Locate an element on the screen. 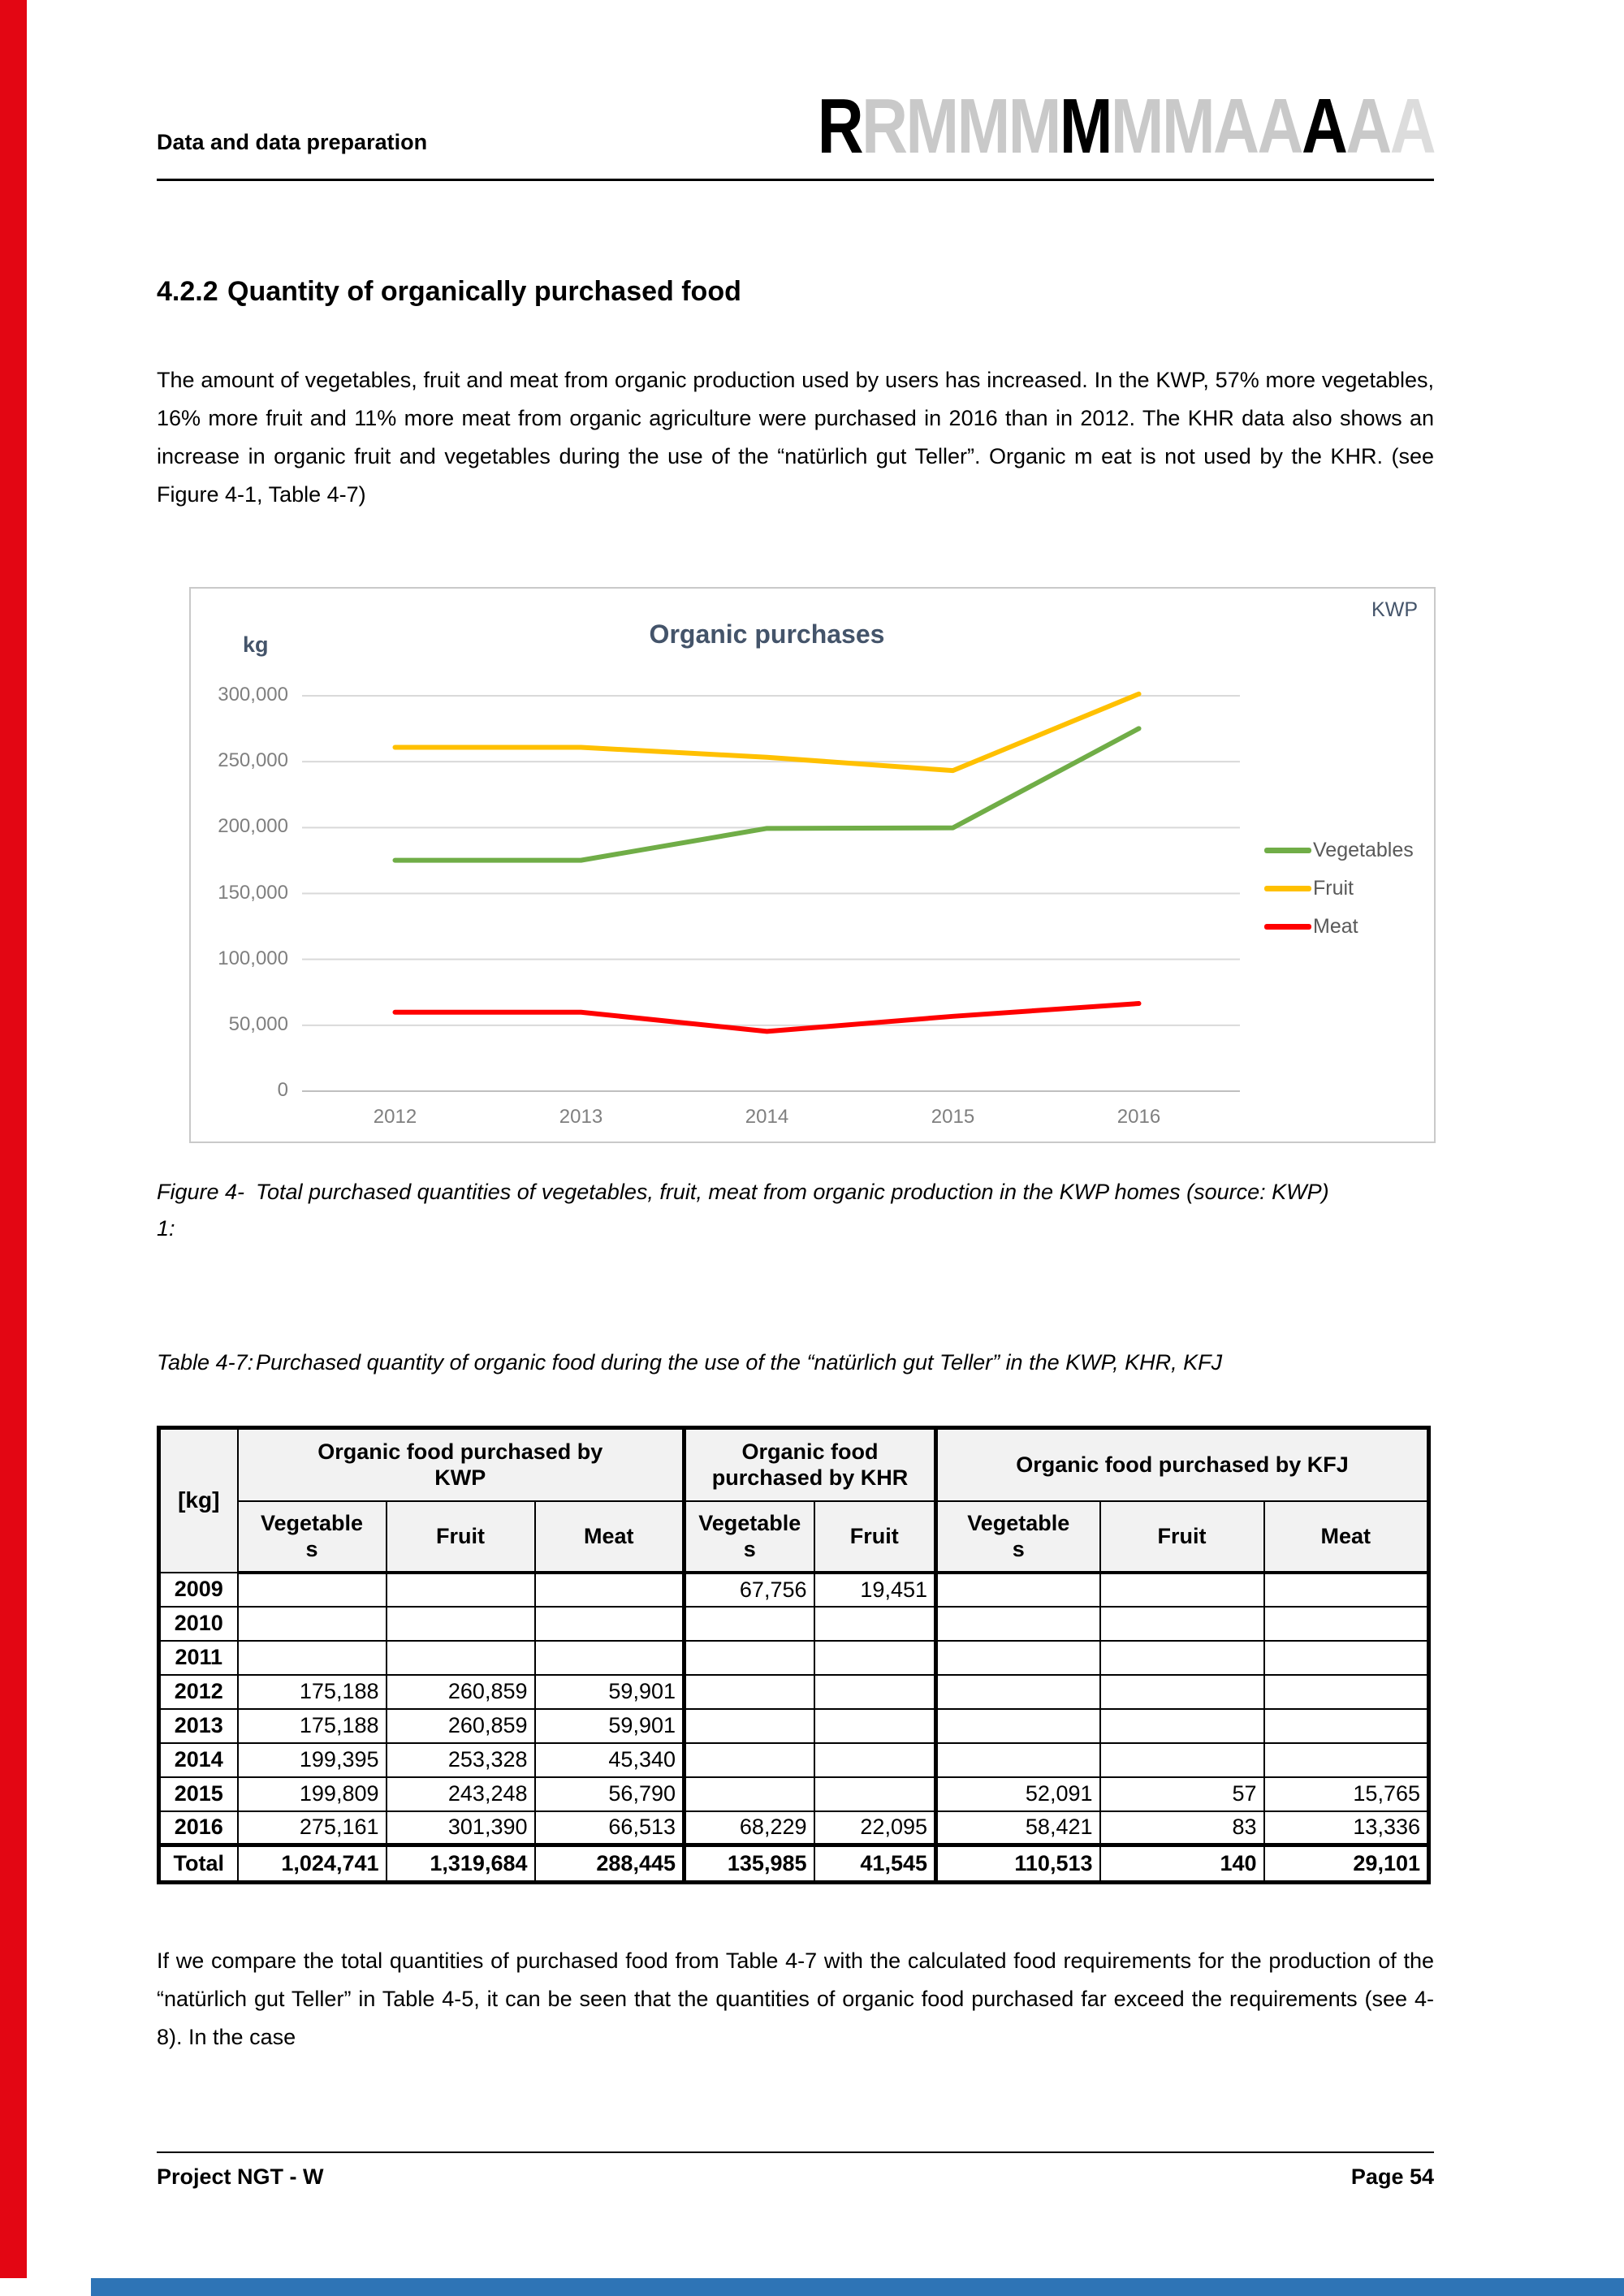 This screenshot has width=1624, height=2296. column-header-kwp-meat: Meat is located at coordinates (609, 1537).